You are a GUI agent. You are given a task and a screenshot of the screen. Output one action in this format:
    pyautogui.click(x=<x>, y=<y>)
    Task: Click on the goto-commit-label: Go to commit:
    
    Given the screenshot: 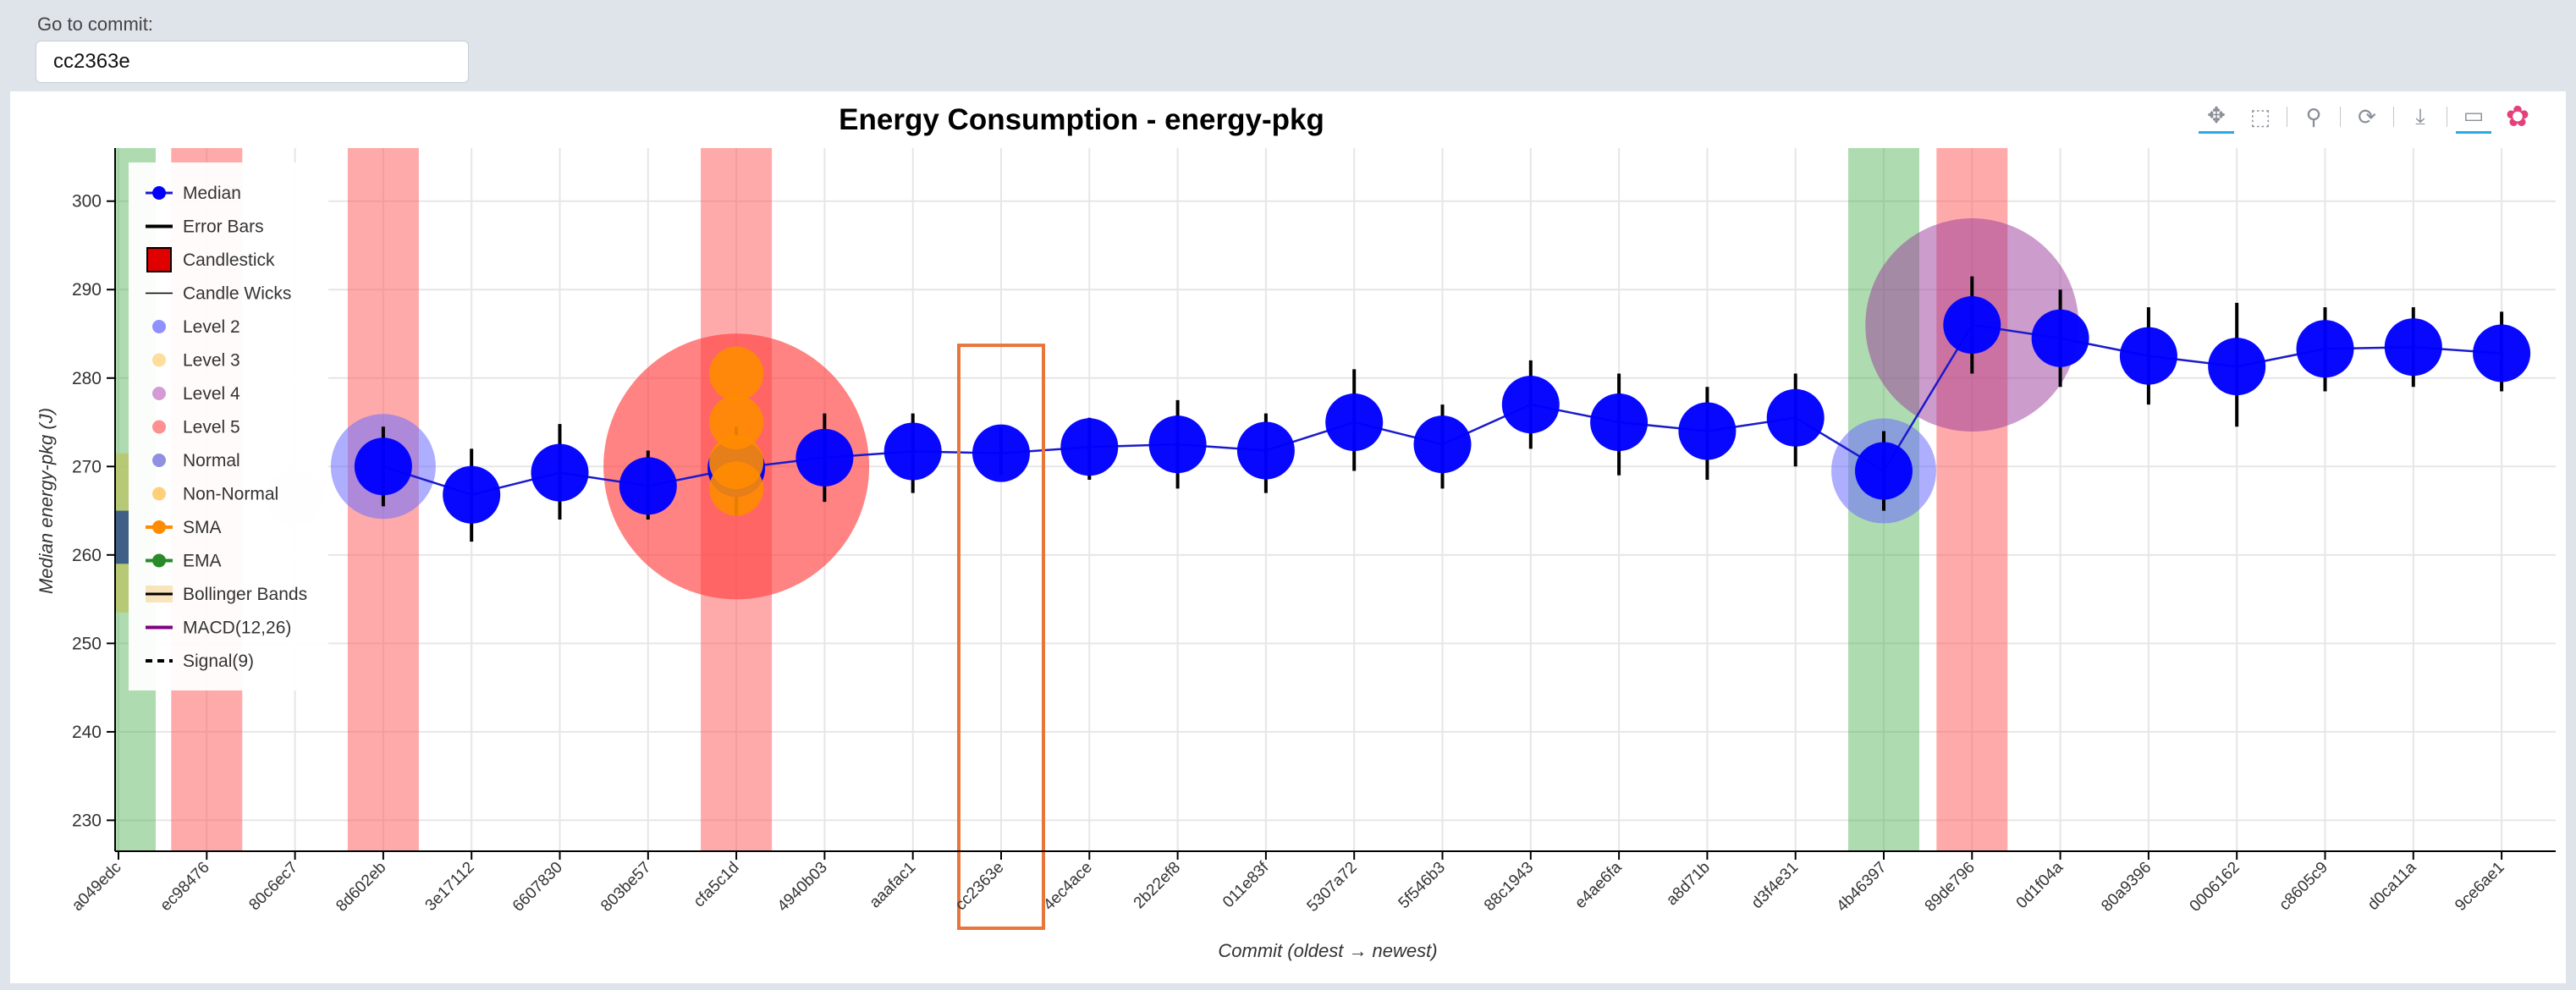 What is the action you would take?
    pyautogui.click(x=95, y=24)
    